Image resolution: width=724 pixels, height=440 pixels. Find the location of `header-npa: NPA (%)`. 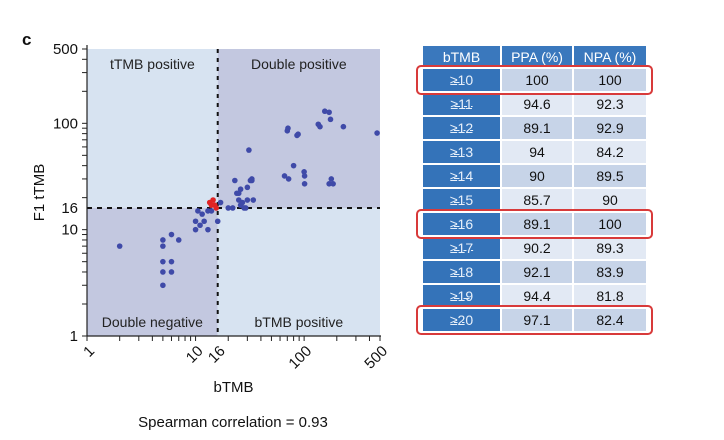

header-npa: NPA (%) is located at coordinates (610, 56).